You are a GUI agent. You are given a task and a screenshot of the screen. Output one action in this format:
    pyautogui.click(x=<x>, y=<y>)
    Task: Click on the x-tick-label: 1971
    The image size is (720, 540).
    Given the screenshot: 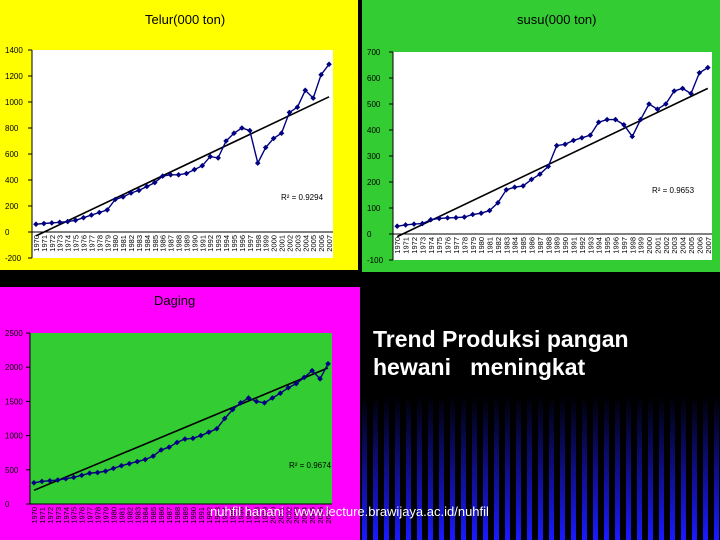 What is the action you would take?
    pyautogui.click(x=406, y=245)
    